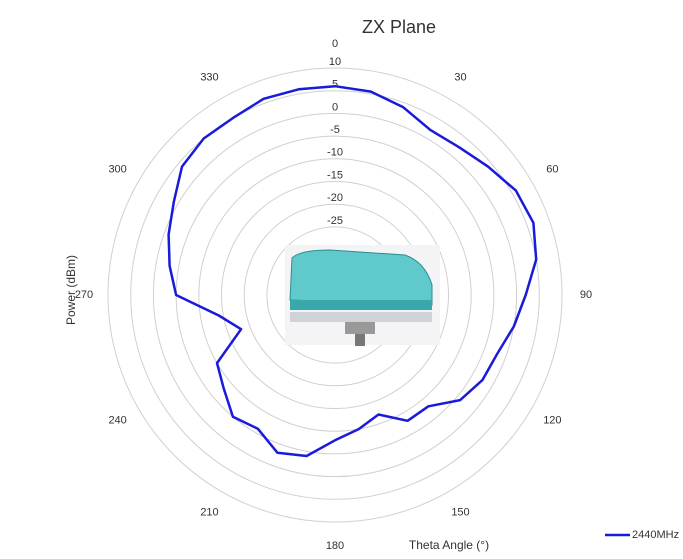  What do you see at coordinates (335, 62) in the screenshot?
I see `r-tick-label: 10` at bounding box center [335, 62].